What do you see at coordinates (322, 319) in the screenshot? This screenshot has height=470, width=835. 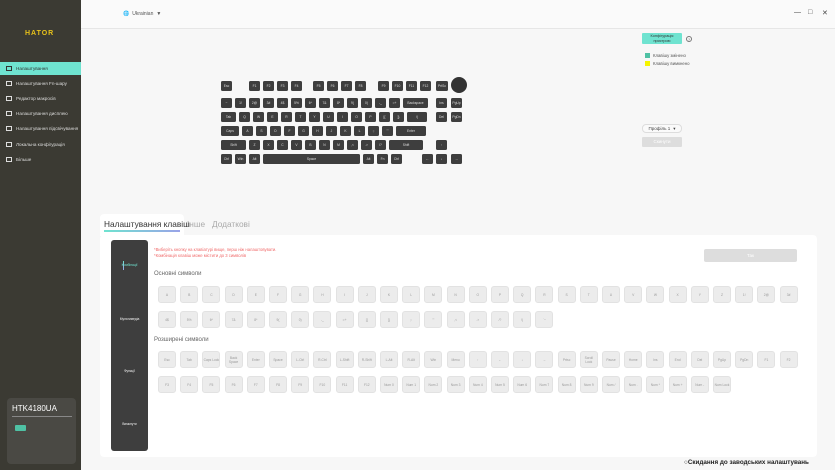 I see `symbol-key: -_` at bounding box center [322, 319].